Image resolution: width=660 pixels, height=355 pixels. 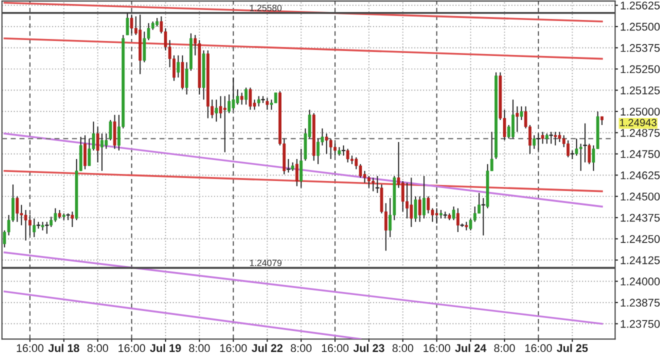 What do you see at coordinates (368, 348) in the screenshot?
I see `x-tick-label: Jul 23` at bounding box center [368, 348].